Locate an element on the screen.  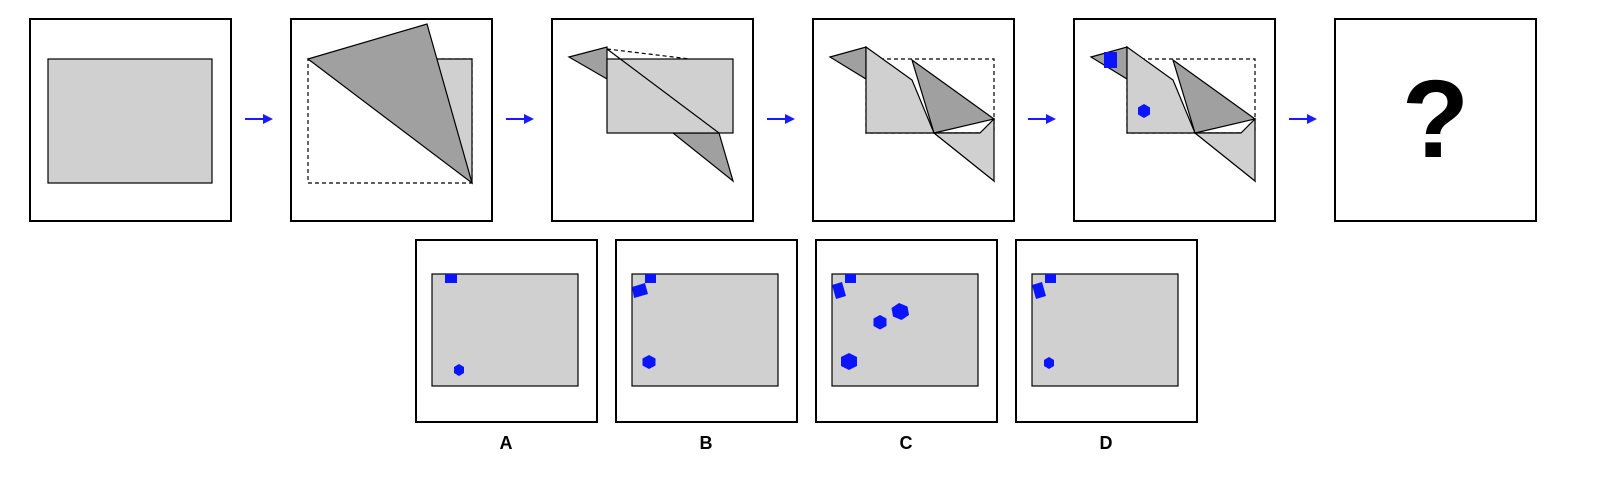
option-a-label: A is located at coordinates (506, 443).